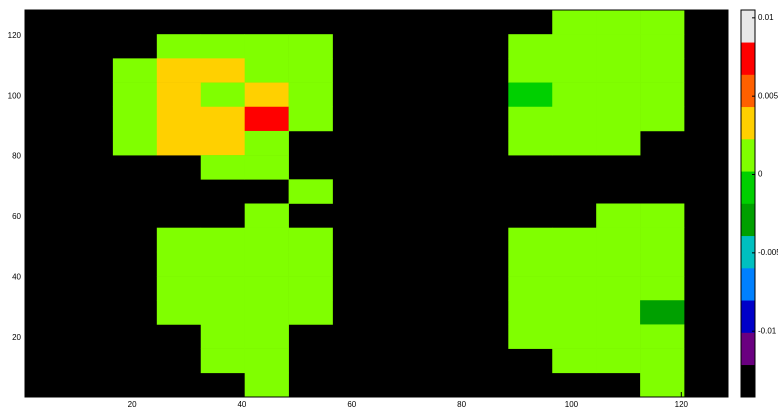 The width and height of the screenshot is (778, 411). What do you see at coordinates (16, 156) in the screenshot?
I see `y-tick-label: 80` at bounding box center [16, 156].